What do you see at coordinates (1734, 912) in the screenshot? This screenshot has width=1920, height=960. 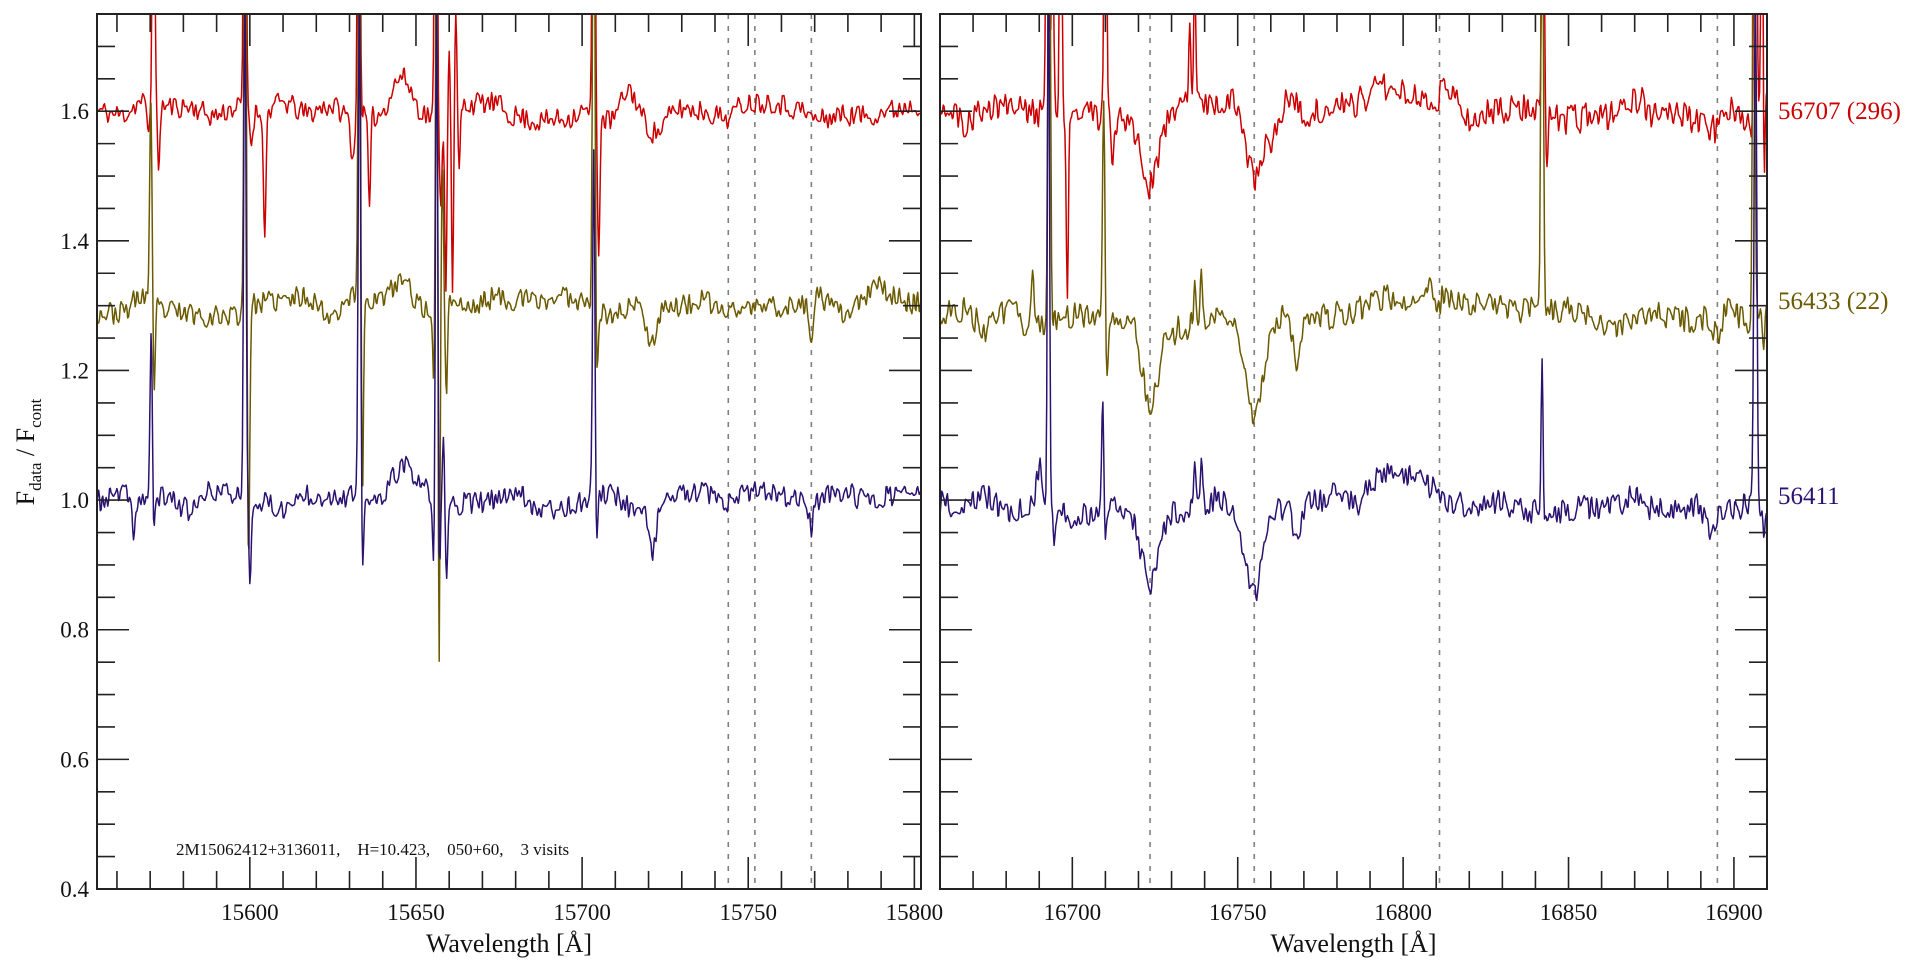 I see `x-tick-label: 16900` at bounding box center [1734, 912].